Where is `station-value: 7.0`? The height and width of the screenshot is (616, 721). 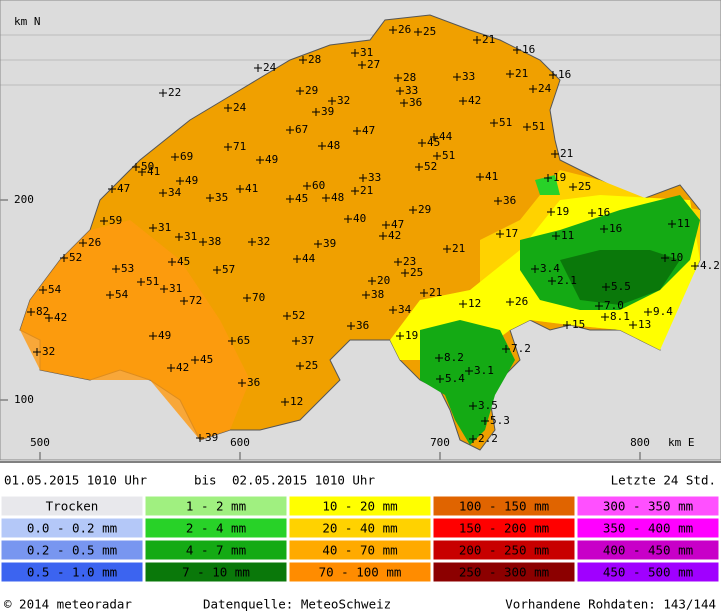
station-value: 7.0 is located at coordinates (614, 305).